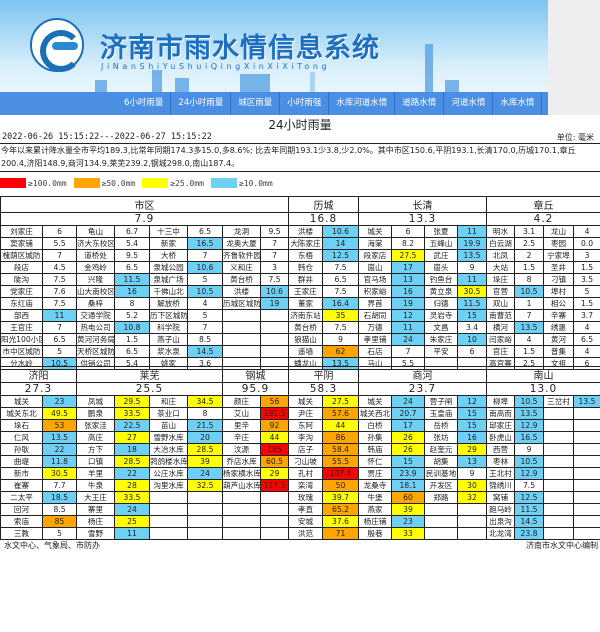 This screenshot has width=600, height=632. Describe the element at coordinates (59, 401) in the screenshot. I see `station-rainfall: 23` at that location.